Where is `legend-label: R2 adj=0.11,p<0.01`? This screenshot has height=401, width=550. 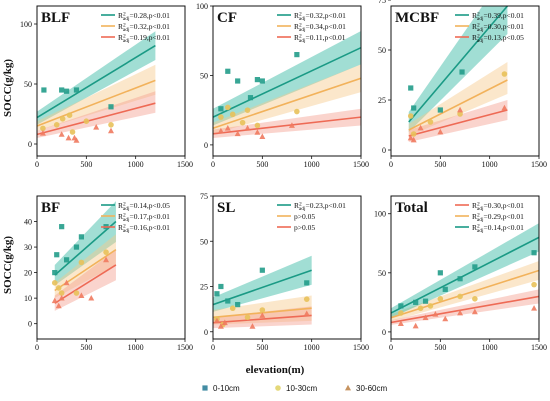
legend-label: R2 adj=0.11,p<0.01 is located at coordinates (320, 38).